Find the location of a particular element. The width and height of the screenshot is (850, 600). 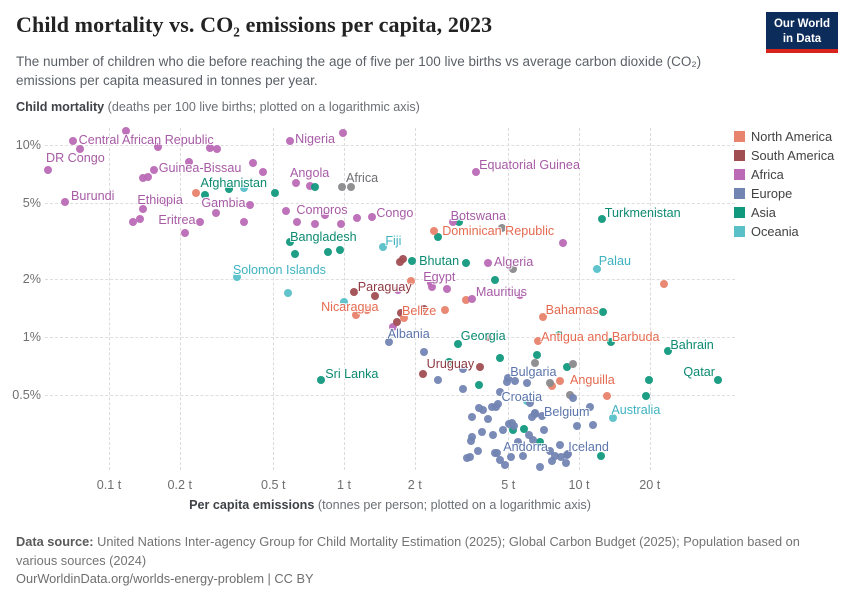

data-point-bahrain is located at coordinates (668, 350).